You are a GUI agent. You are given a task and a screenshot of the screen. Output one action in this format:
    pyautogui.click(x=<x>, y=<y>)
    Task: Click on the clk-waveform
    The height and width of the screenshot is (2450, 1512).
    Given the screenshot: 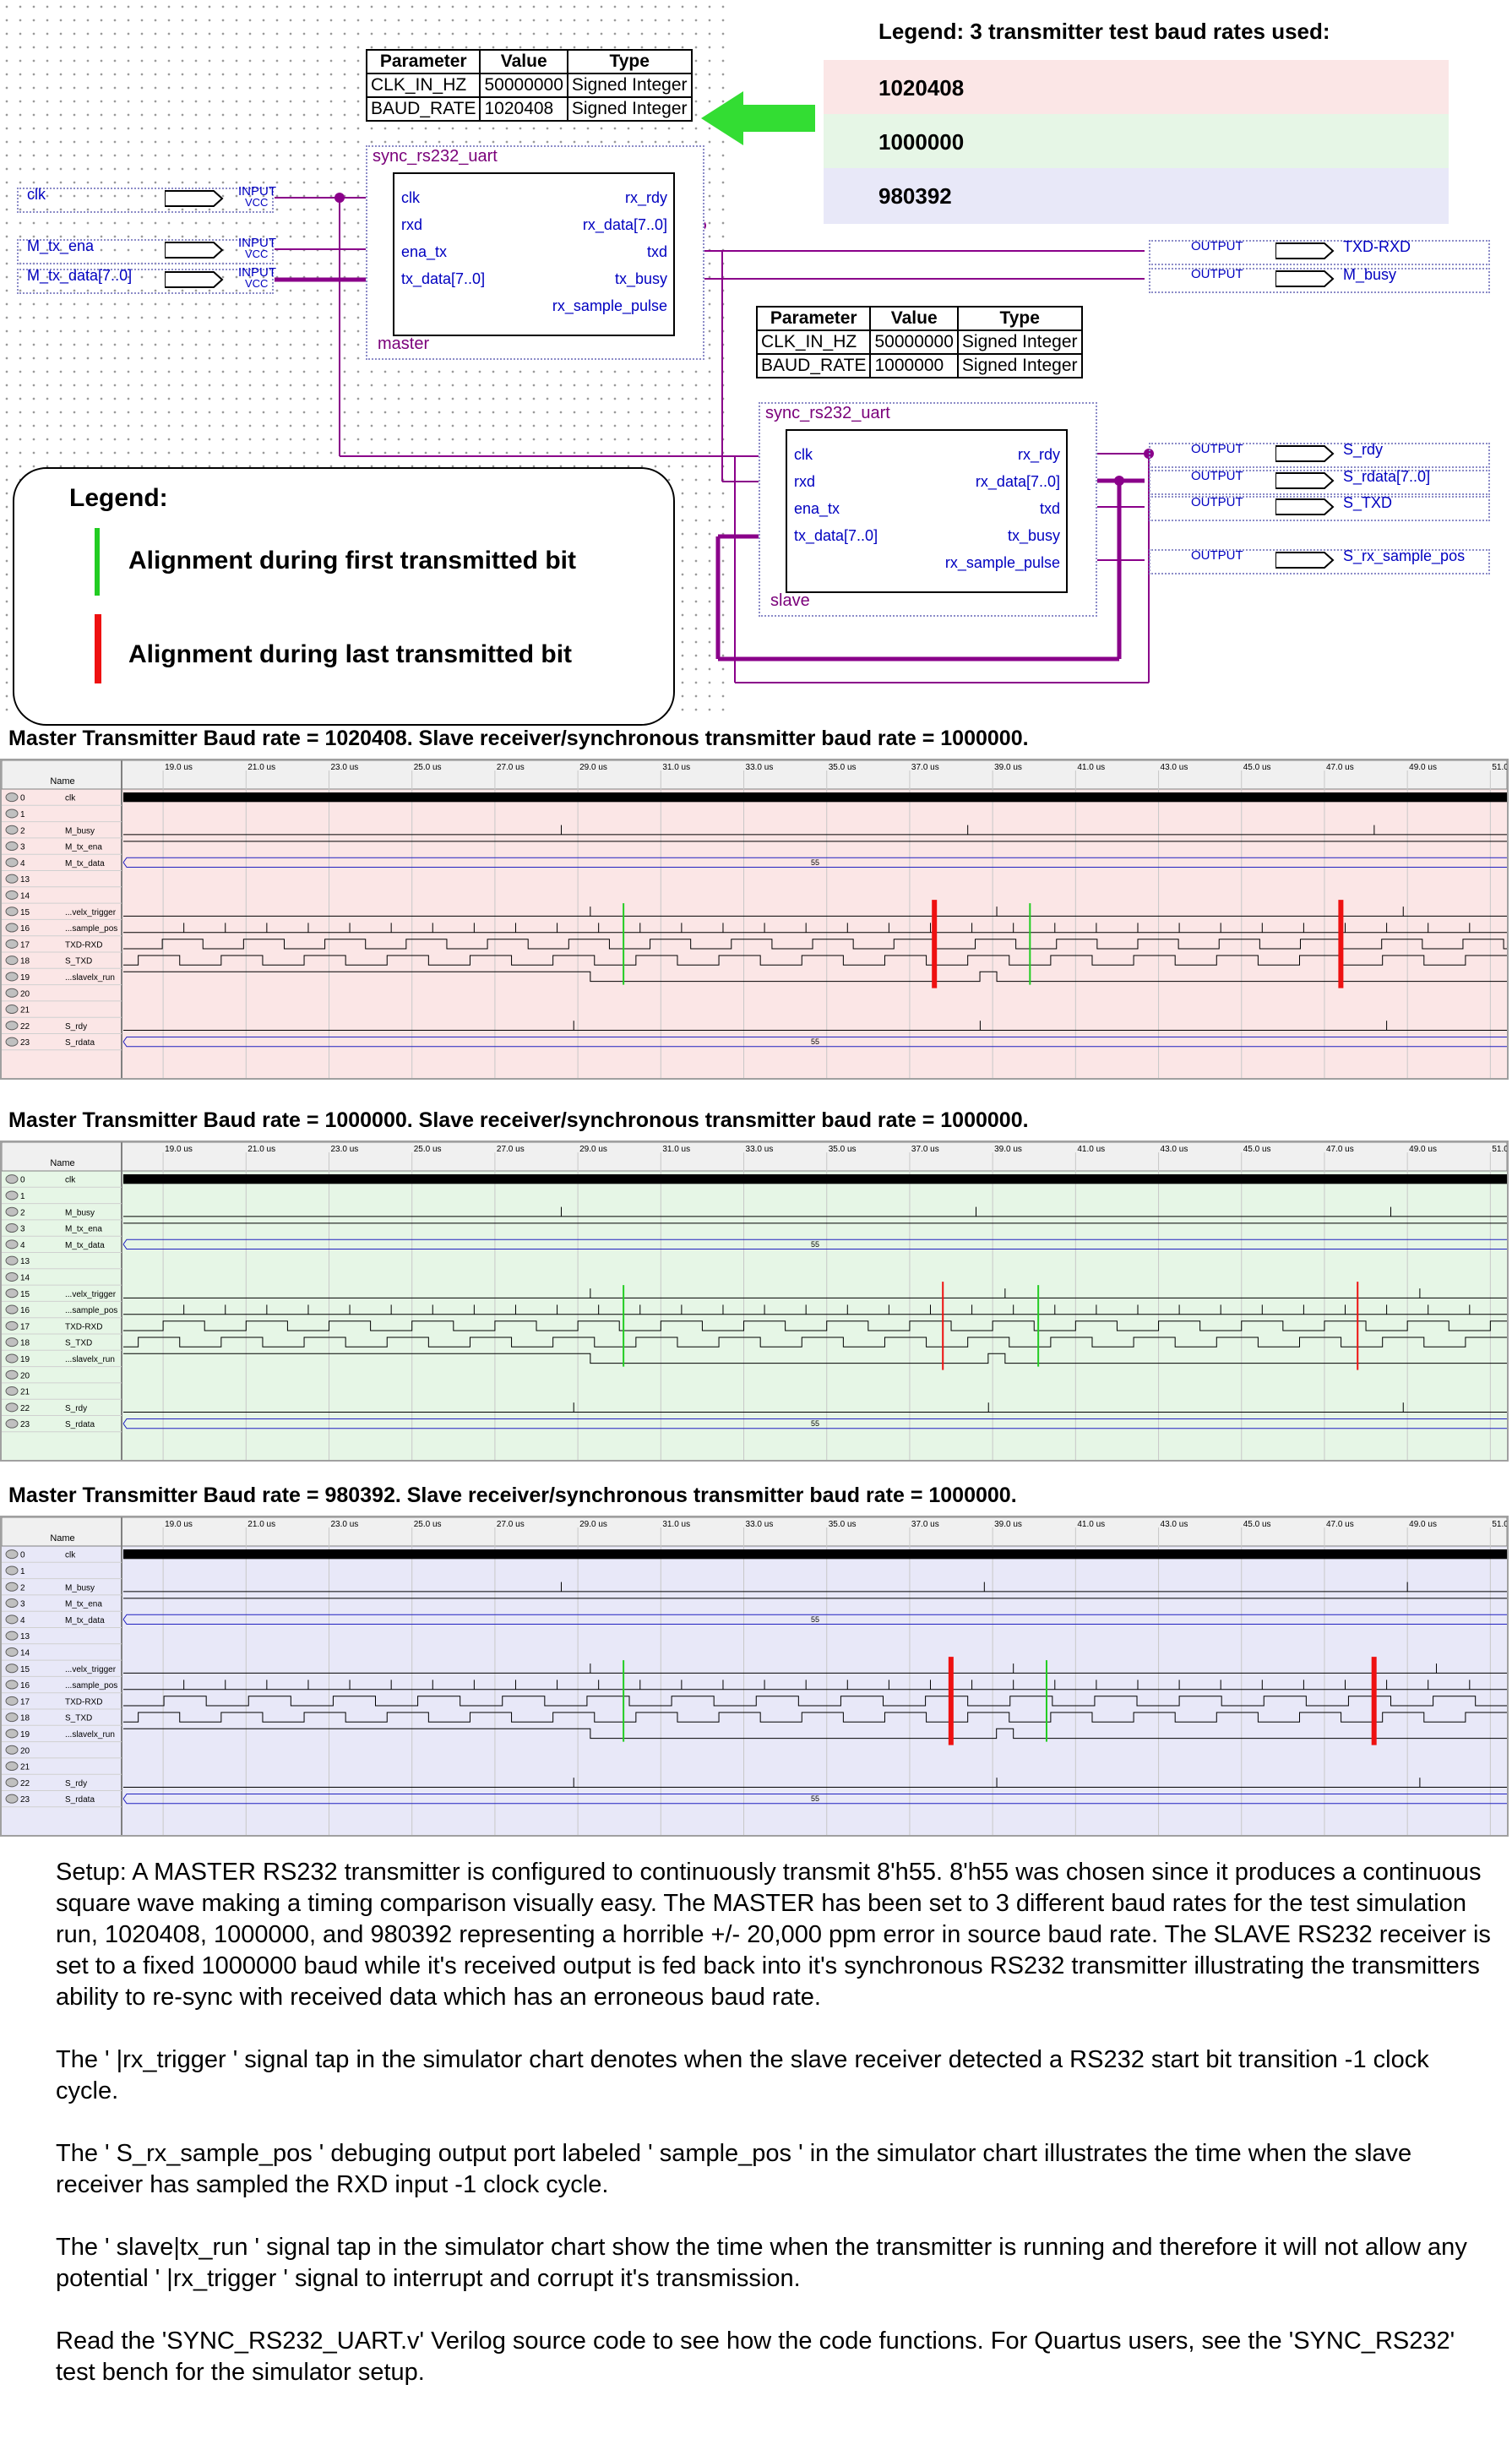 What is the action you would take?
    pyautogui.click(x=815, y=1554)
    